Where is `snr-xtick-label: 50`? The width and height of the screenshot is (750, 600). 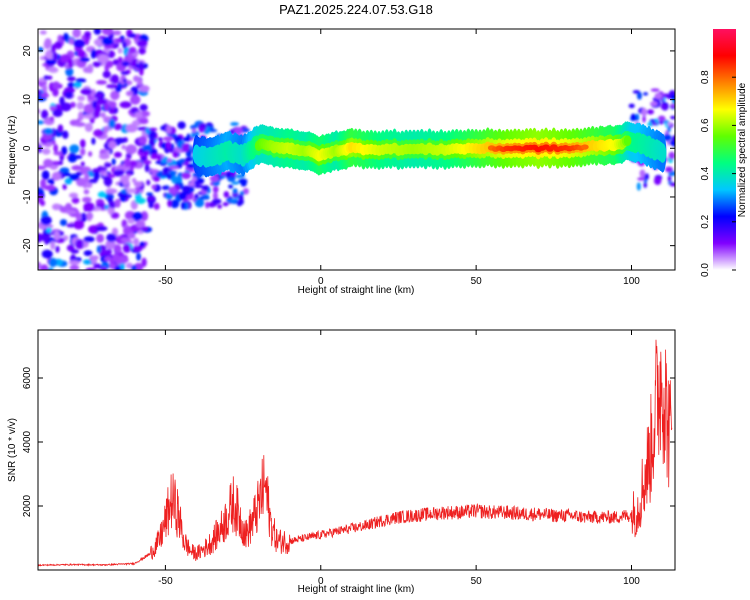
snr-xtick-label: 50 is located at coordinates (477, 581).